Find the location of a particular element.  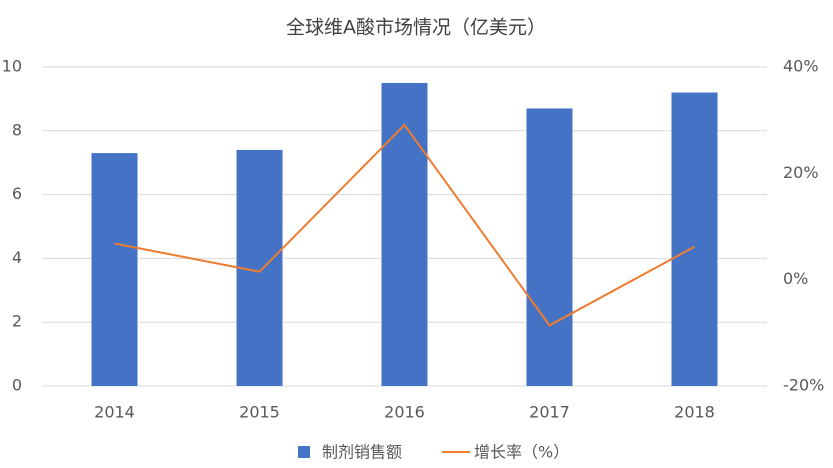

y-tick-label: 4 is located at coordinates (17, 257).